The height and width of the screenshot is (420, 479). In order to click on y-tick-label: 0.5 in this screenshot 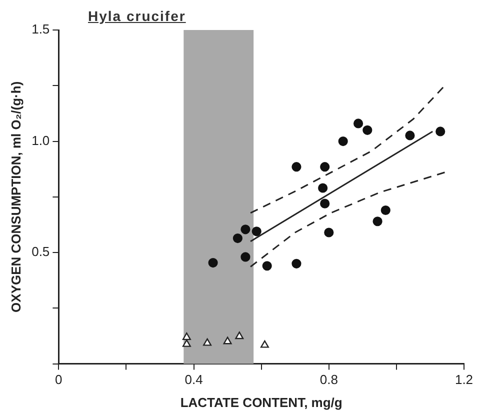, I will do `click(41, 252)`.